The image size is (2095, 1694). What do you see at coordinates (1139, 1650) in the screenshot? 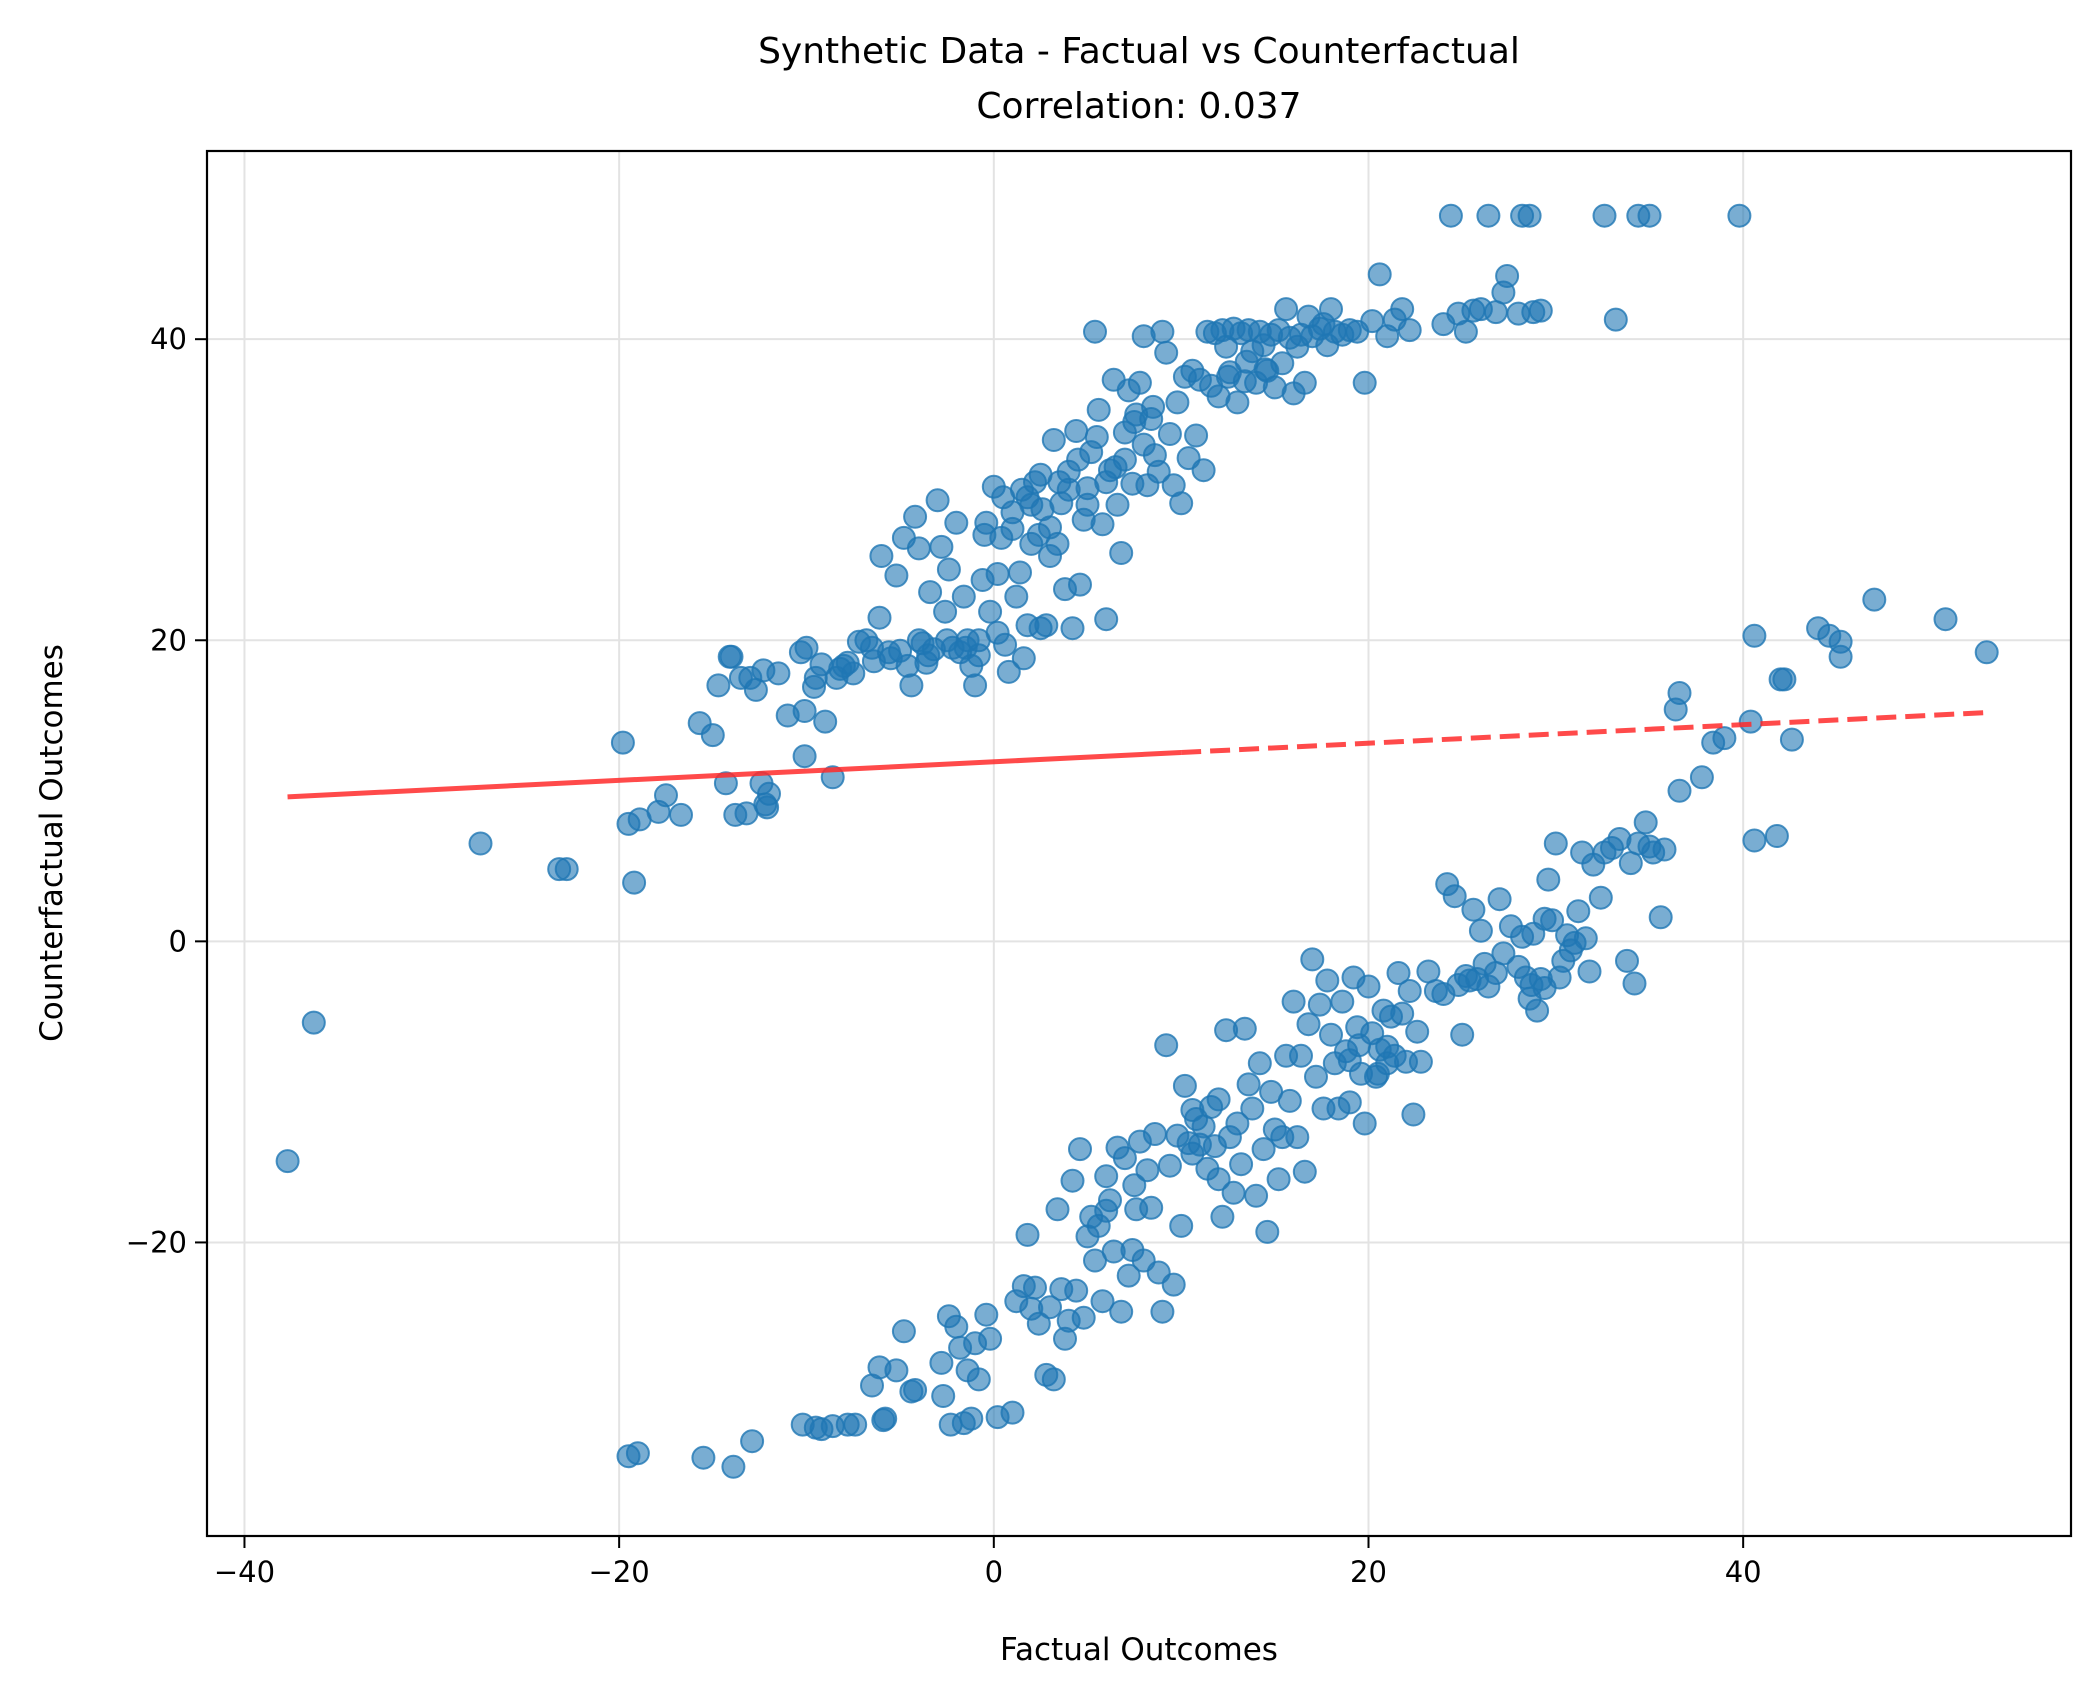
I see `x-axis-label: Factual Outcomes` at bounding box center [1139, 1650].